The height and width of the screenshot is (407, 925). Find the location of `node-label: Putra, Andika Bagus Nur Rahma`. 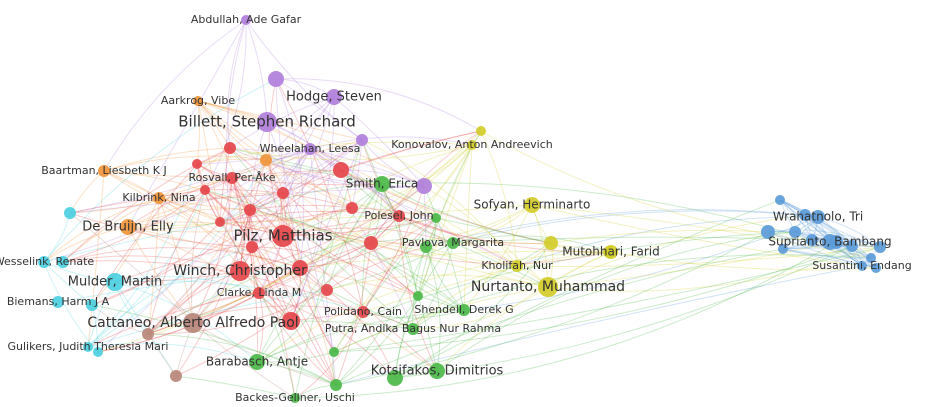

node-label: Putra, Andika Bagus Nur Rahma is located at coordinates (413, 328).